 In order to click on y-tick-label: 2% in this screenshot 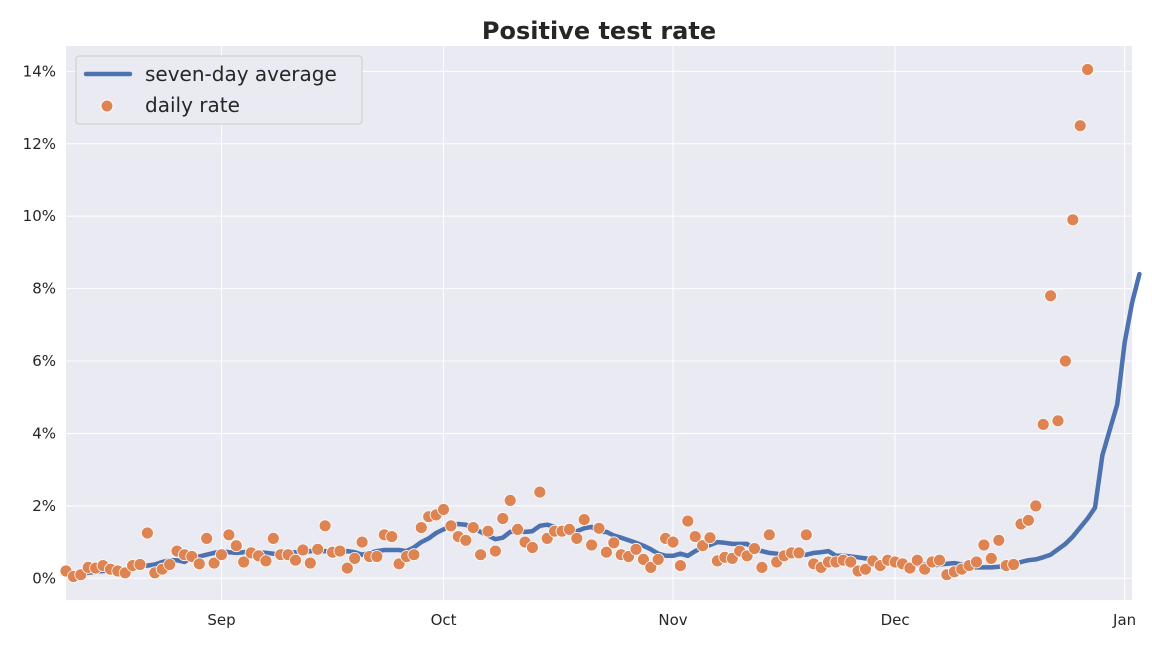, I will do `click(44, 506)`.